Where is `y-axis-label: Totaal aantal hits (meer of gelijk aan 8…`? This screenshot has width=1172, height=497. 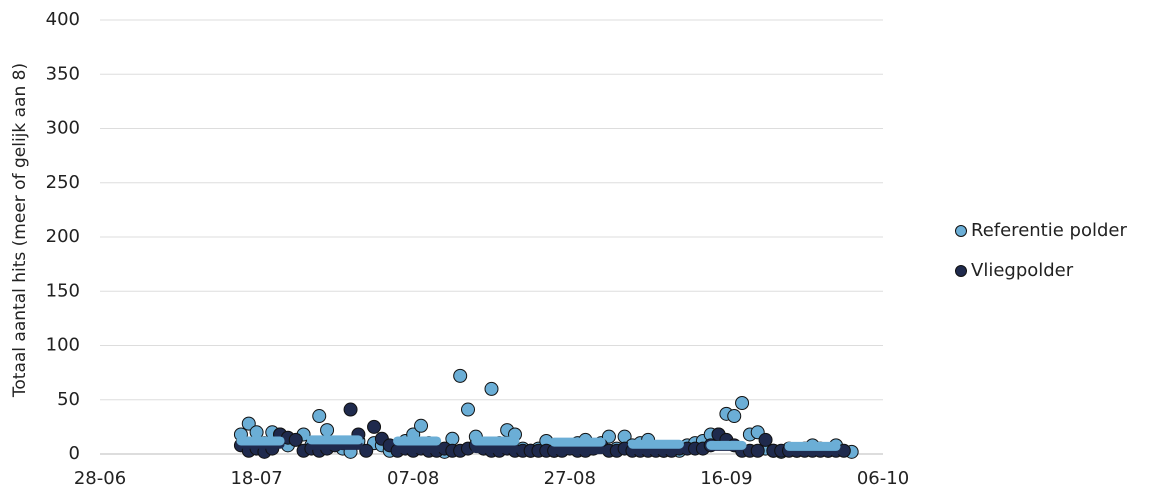 y-axis-label: Totaal aantal hits (meer of gelijk aan 8… is located at coordinates (20, 230).